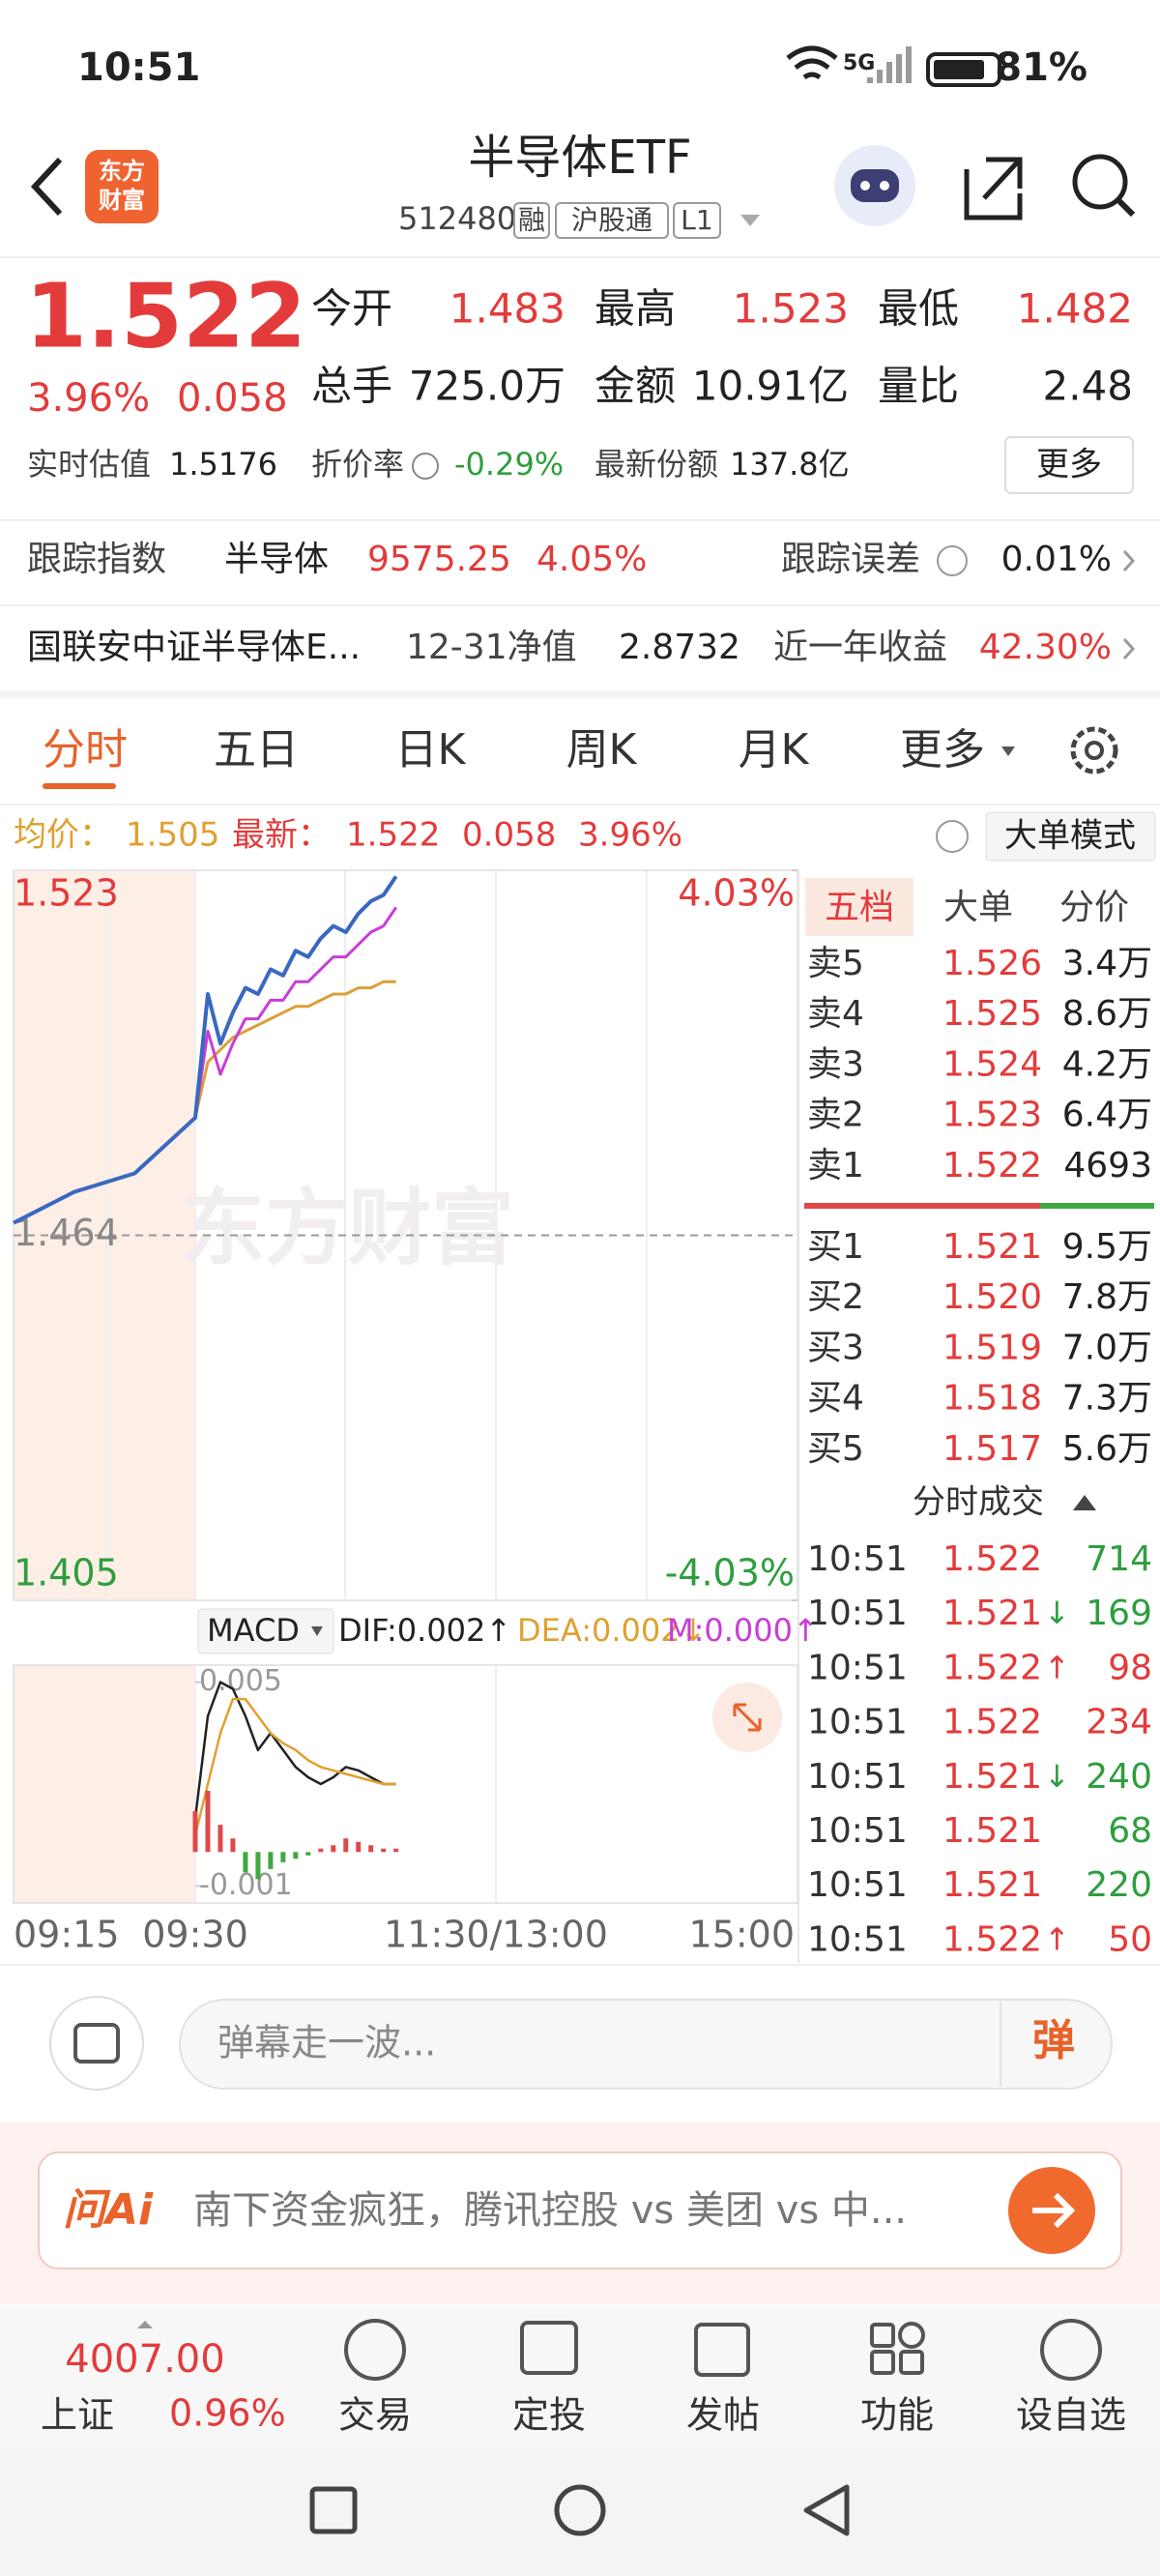 Image resolution: width=1160 pixels, height=2576 pixels. I want to click on premarket-shade, so click(105, 1784).